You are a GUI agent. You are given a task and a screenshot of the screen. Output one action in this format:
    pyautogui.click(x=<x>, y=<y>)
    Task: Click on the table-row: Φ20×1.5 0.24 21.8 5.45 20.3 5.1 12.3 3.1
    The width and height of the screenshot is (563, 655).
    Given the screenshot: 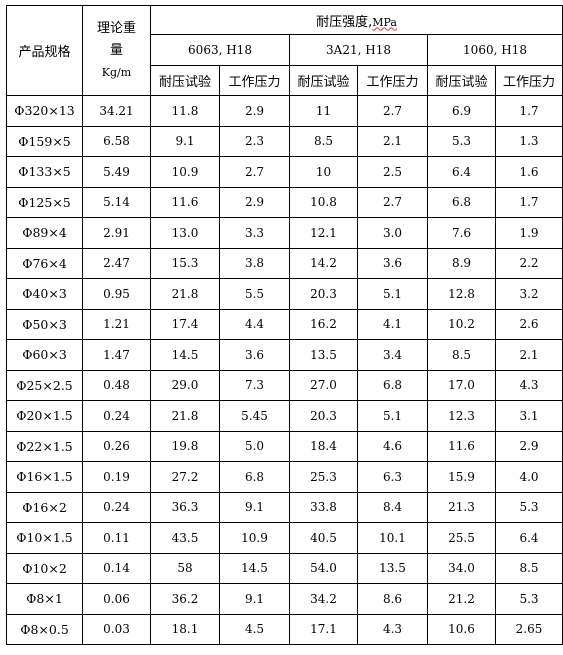 What is the action you would take?
    pyautogui.click(x=284, y=416)
    